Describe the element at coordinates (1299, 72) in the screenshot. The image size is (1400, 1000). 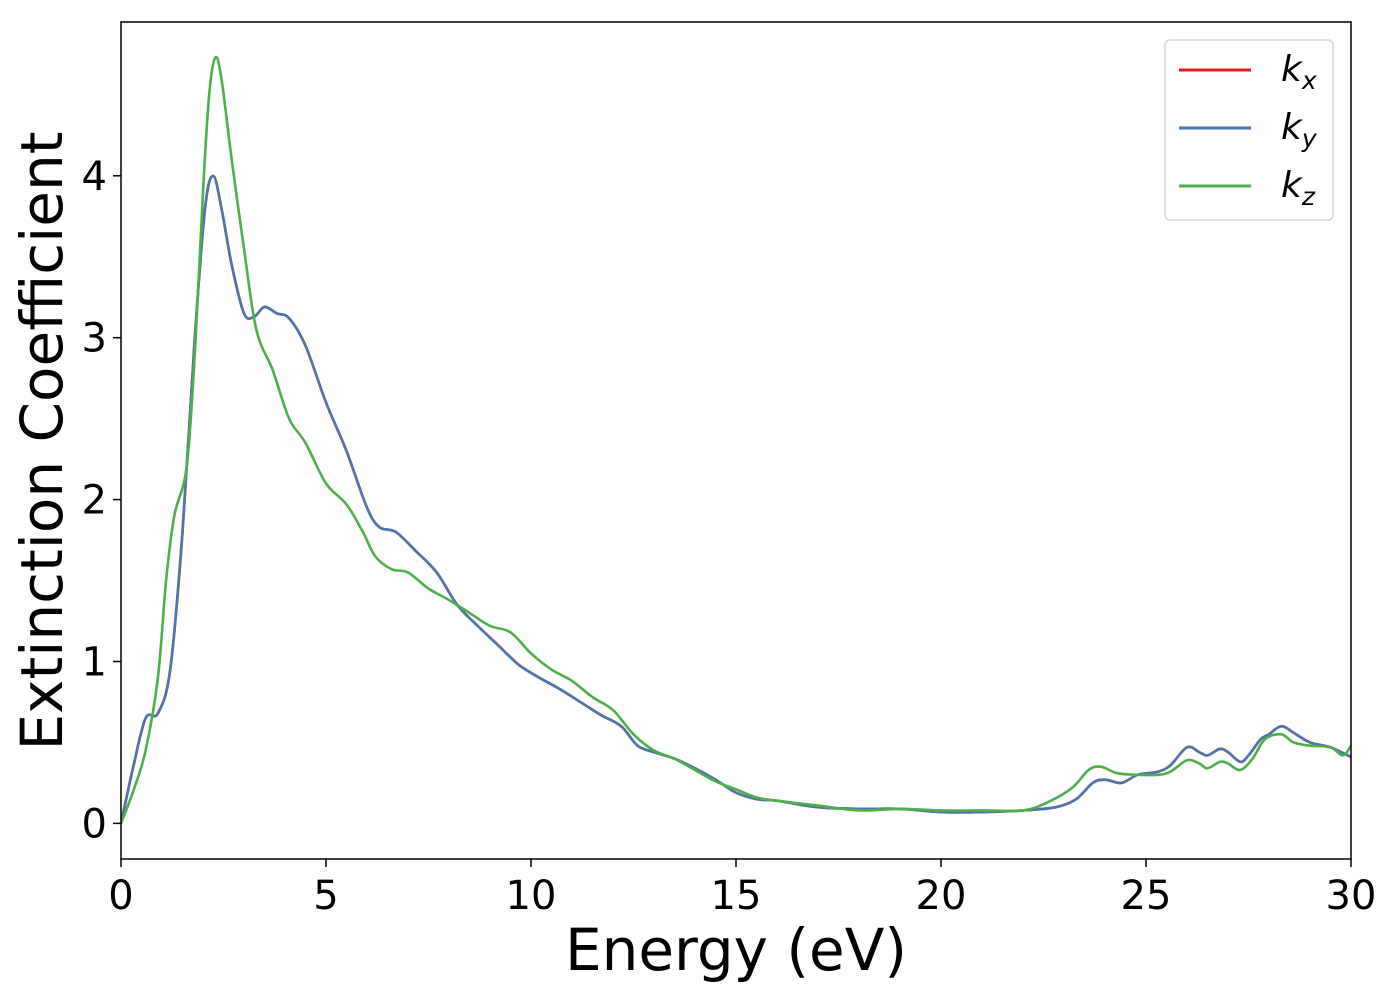
I see `legend-label-kx: kx` at that location.